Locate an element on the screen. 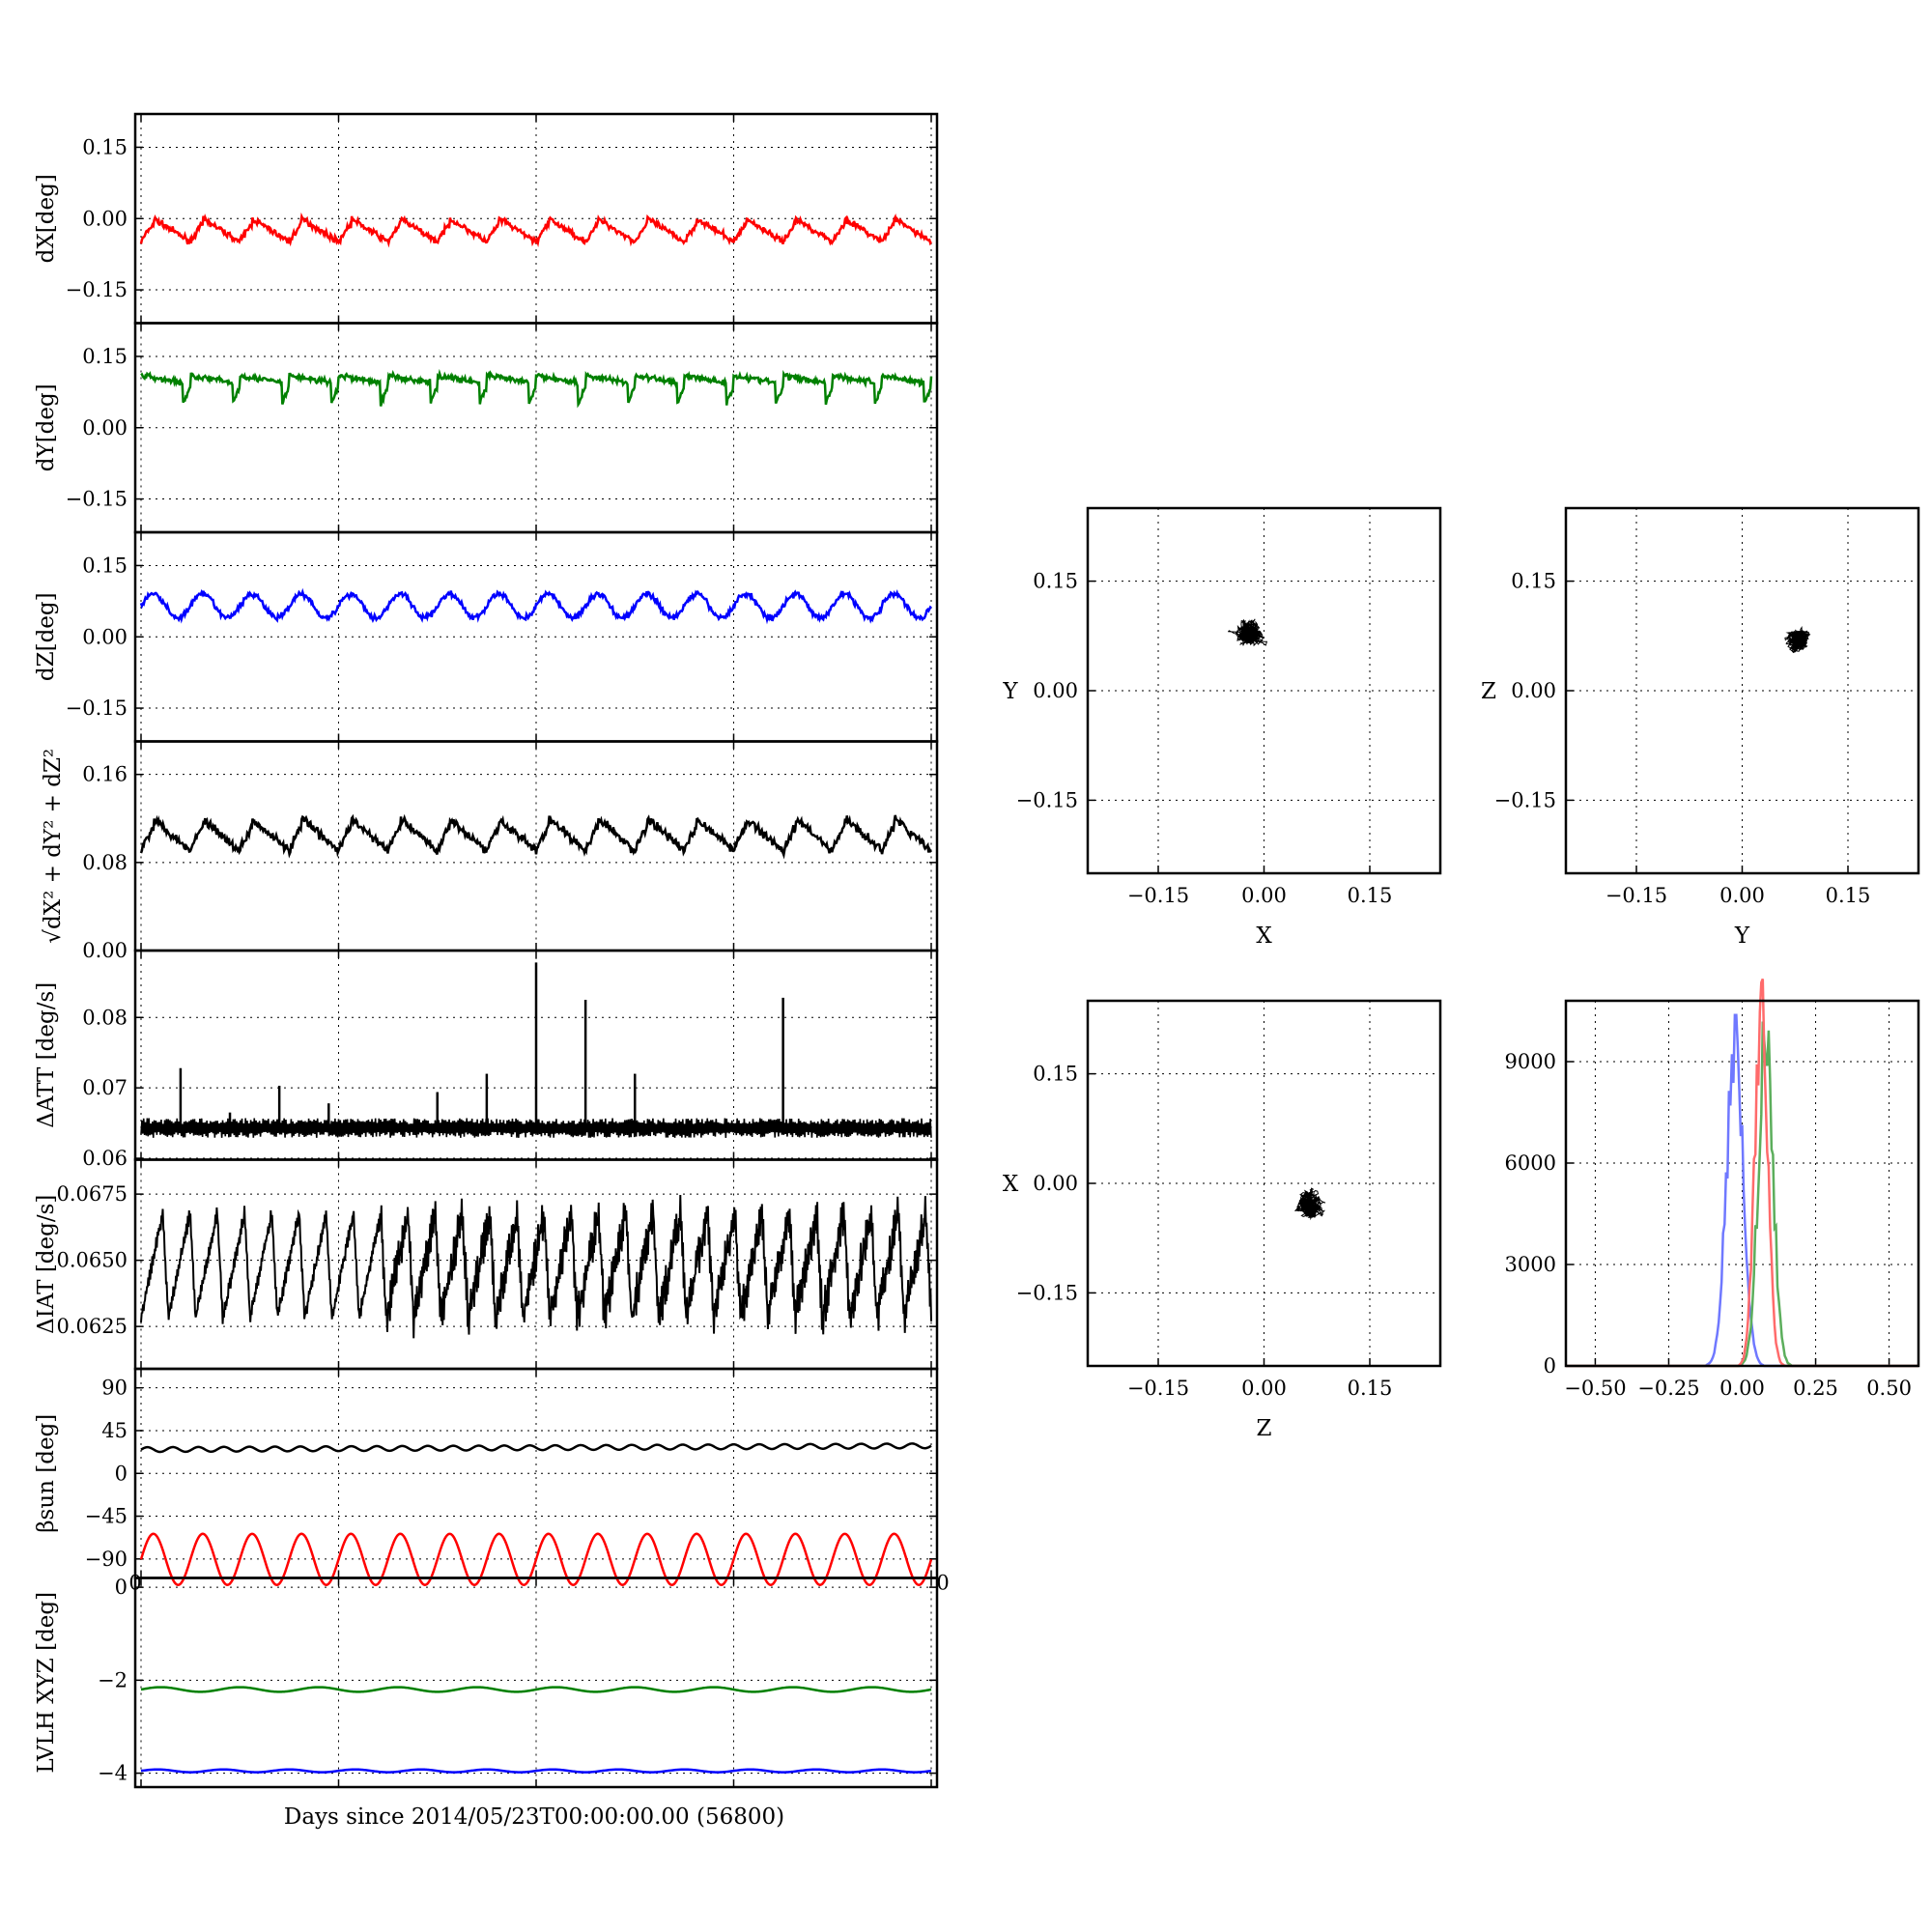 The width and height of the screenshot is (1932, 1932). y-axis-label: dX[deg] is located at coordinates (46, 218).